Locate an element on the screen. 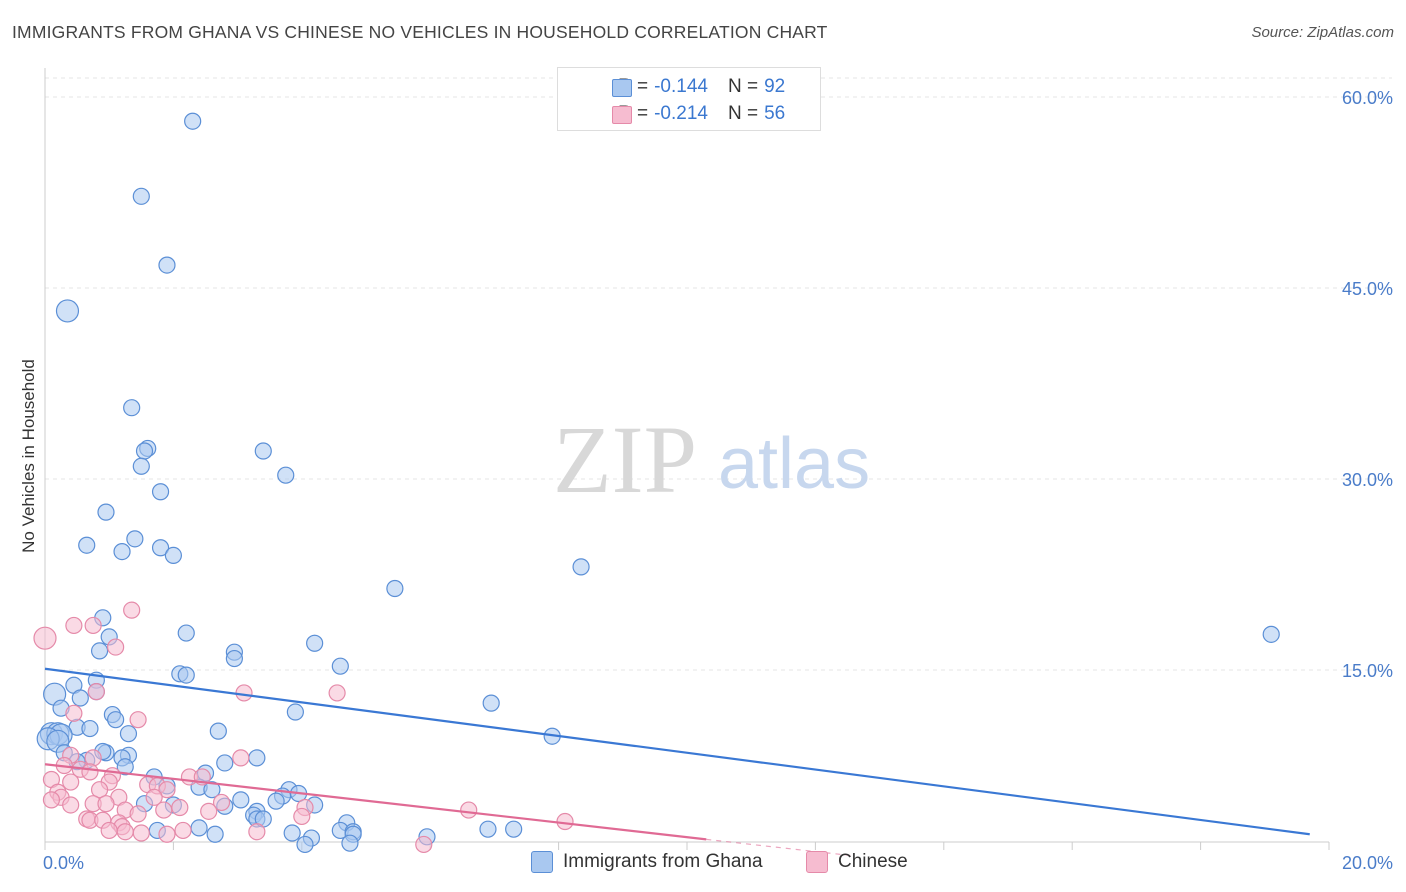  legend-n-value-chinese: 56 is located at coordinates (775, 113).